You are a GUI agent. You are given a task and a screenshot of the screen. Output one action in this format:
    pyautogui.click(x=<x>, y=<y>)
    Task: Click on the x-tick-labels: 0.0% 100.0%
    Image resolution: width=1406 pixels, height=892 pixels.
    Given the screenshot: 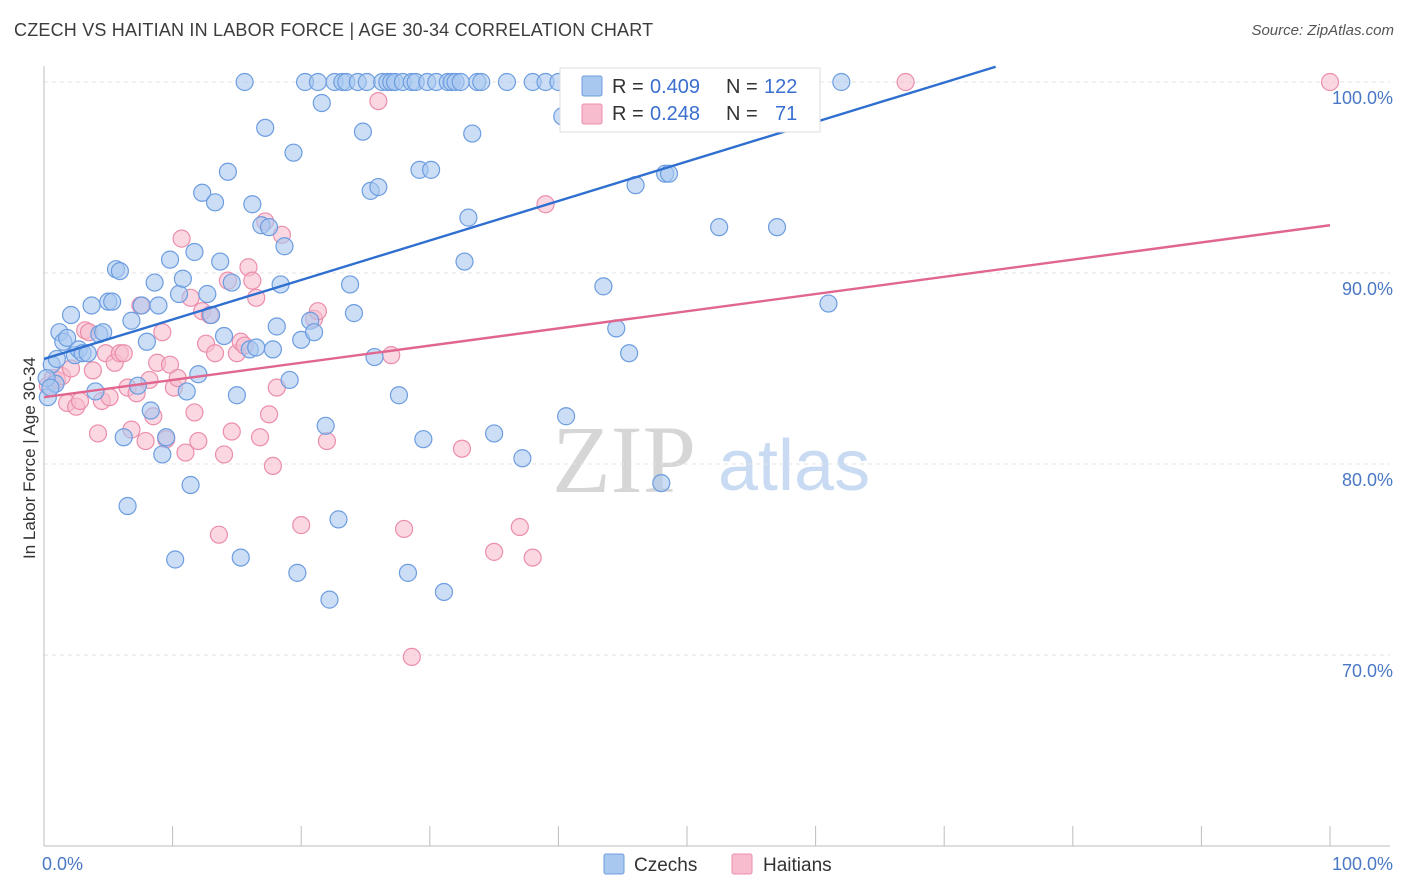 What is the action you would take?
    pyautogui.click(x=717, y=864)
    